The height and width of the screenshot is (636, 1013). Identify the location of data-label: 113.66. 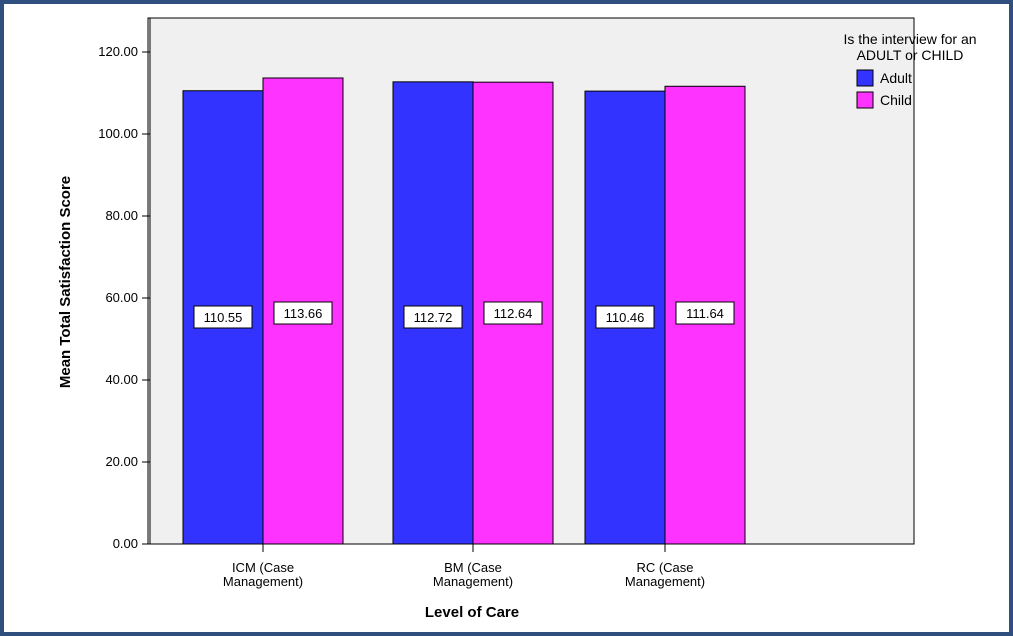
(303, 313).